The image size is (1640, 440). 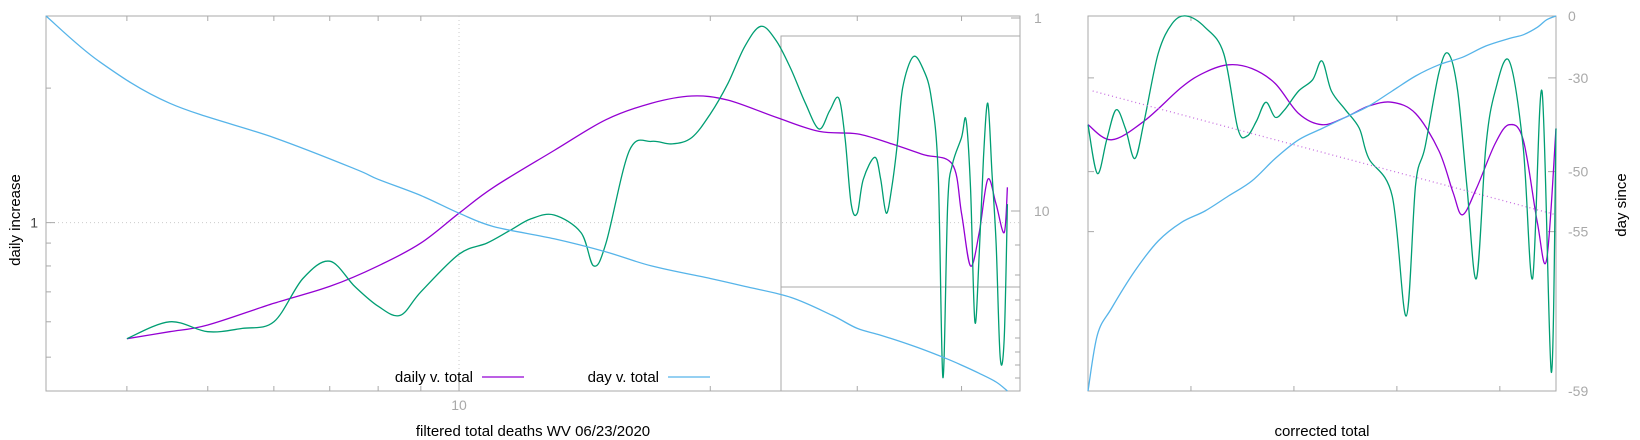 What do you see at coordinates (1042, 211) in the screenshot?
I see `y2-tick-label: 10` at bounding box center [1042, 211].